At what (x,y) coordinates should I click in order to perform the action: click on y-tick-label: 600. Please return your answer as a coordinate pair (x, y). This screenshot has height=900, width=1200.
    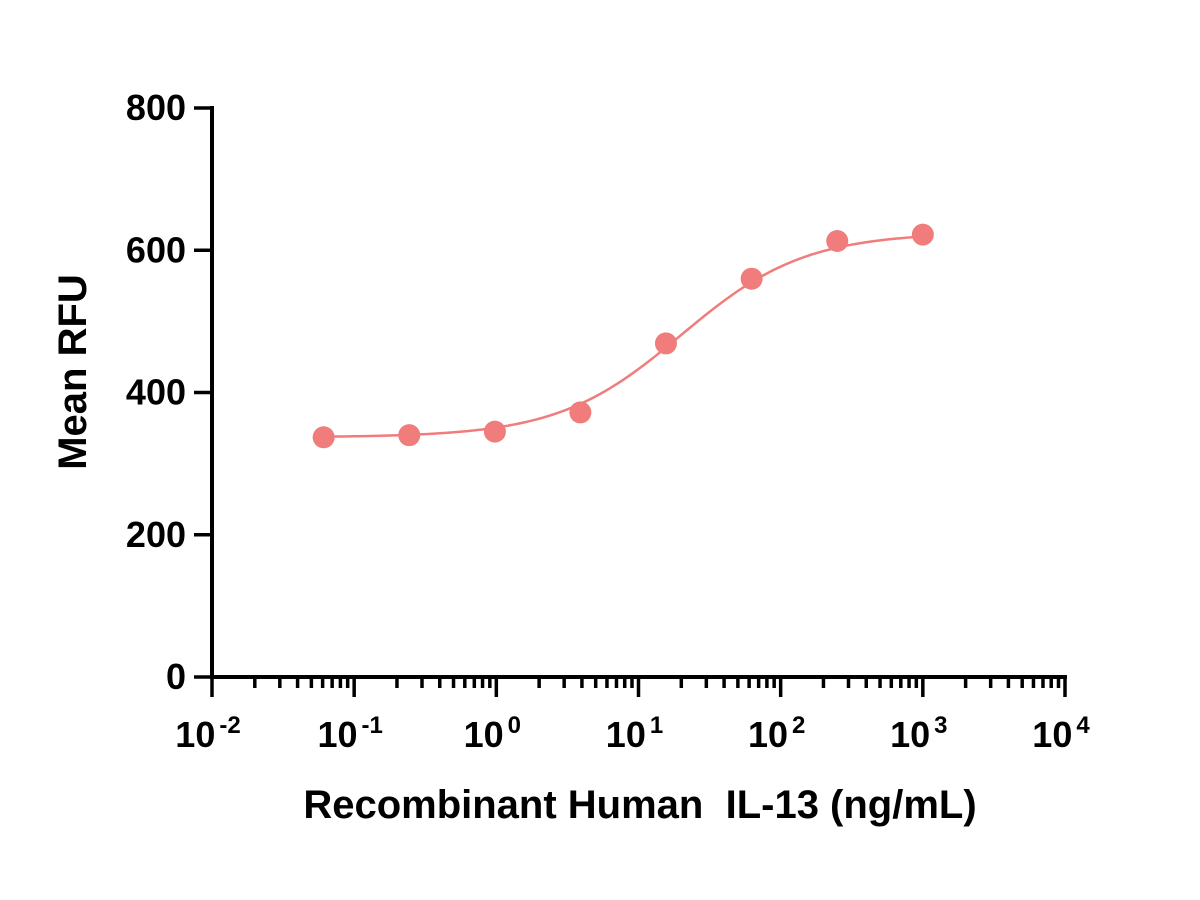
    Looking at the image, I should click on (156, 249).